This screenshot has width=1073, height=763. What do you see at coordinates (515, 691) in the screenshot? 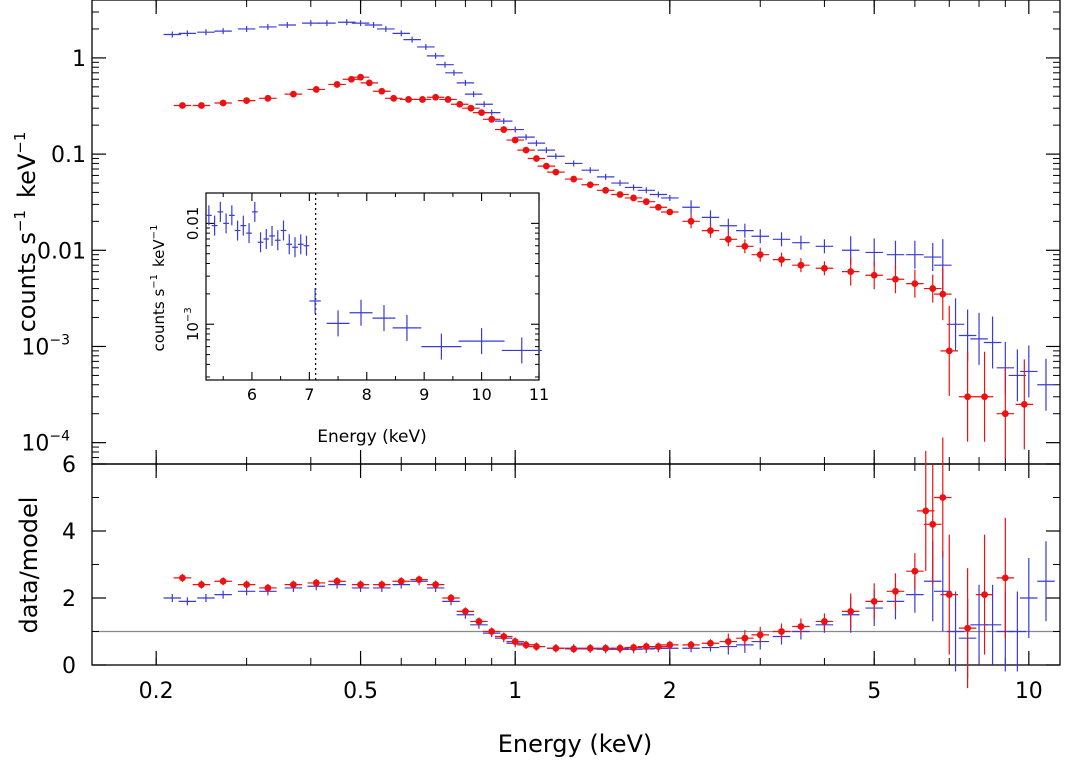
I see `x-tick-label: 1` at bounding box center [515, 691].